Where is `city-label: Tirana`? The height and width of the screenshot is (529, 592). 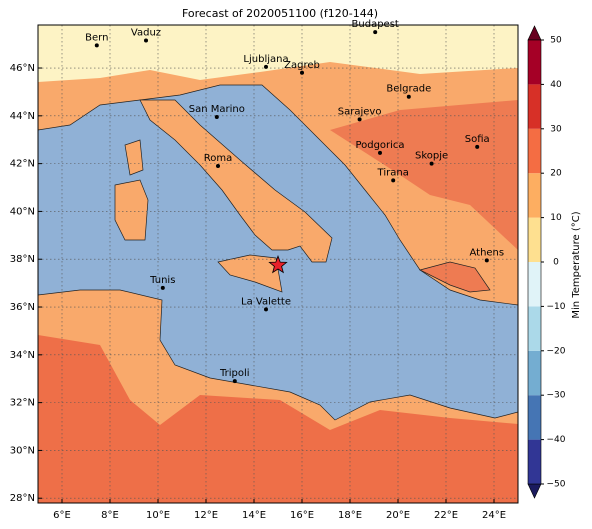
city-label: Tirana is located at coordinates (393, 172).